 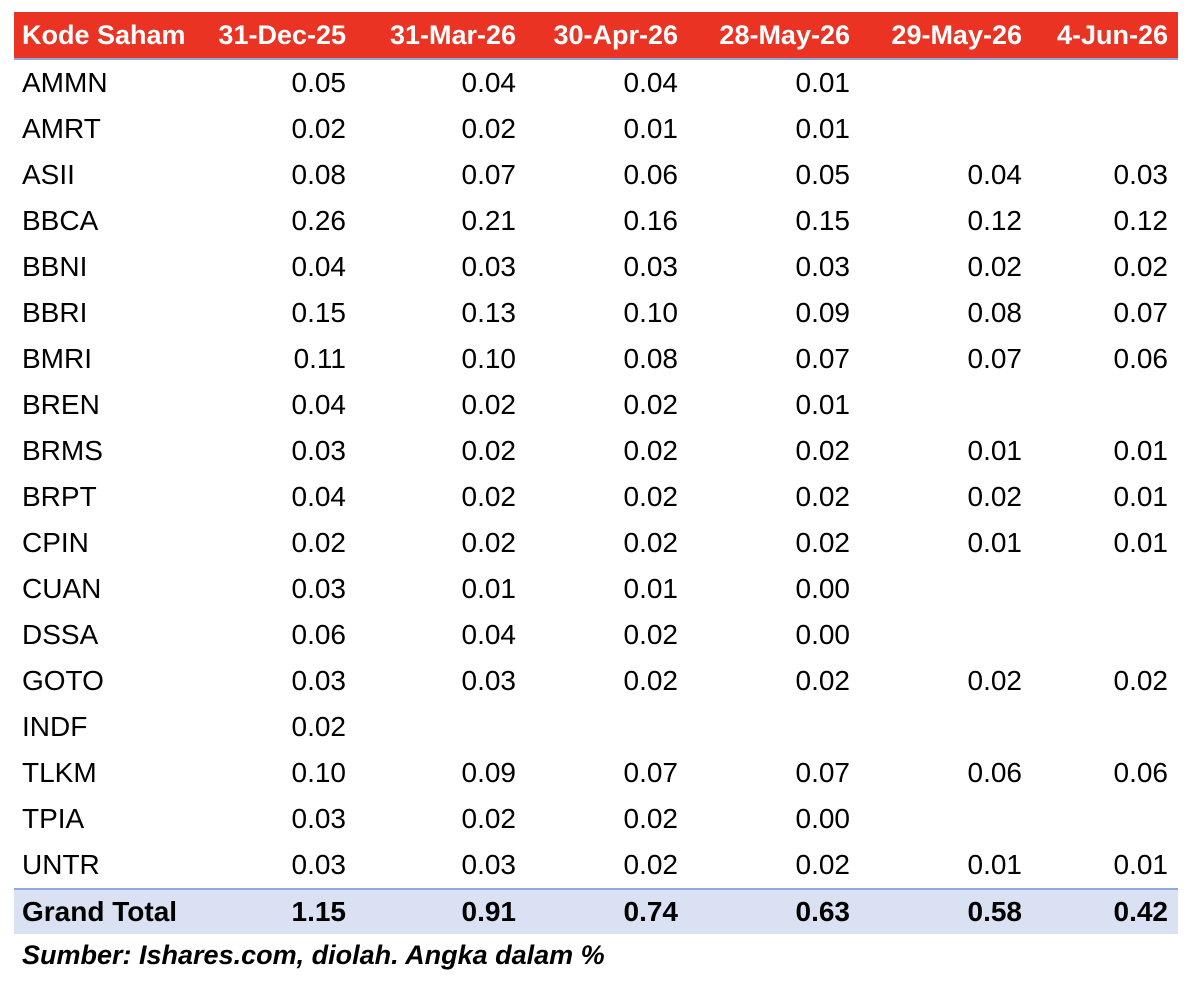 What do you see at coordinates (596, 727) in the screenshot?
I see `table-row: INDF 0.02` at bounding box center [596, 727].